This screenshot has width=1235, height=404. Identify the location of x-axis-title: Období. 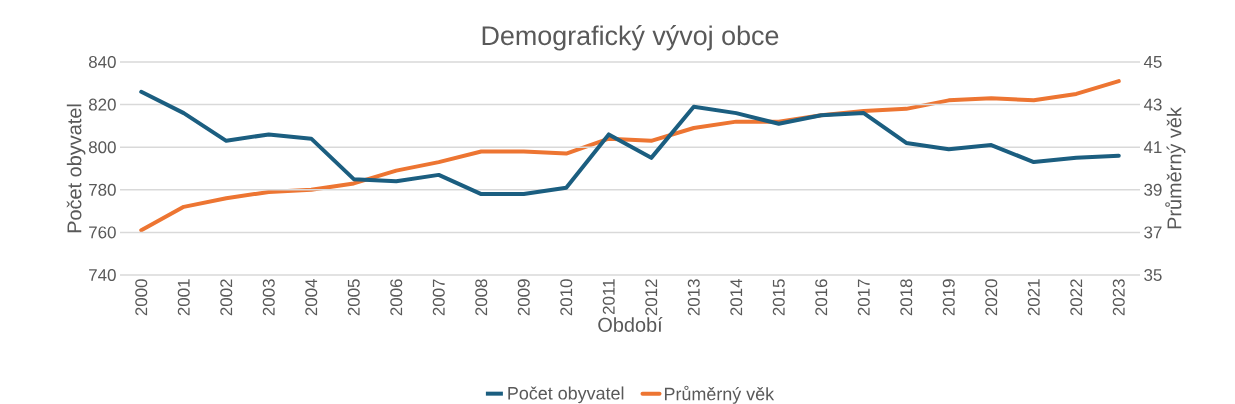
(630, 324).